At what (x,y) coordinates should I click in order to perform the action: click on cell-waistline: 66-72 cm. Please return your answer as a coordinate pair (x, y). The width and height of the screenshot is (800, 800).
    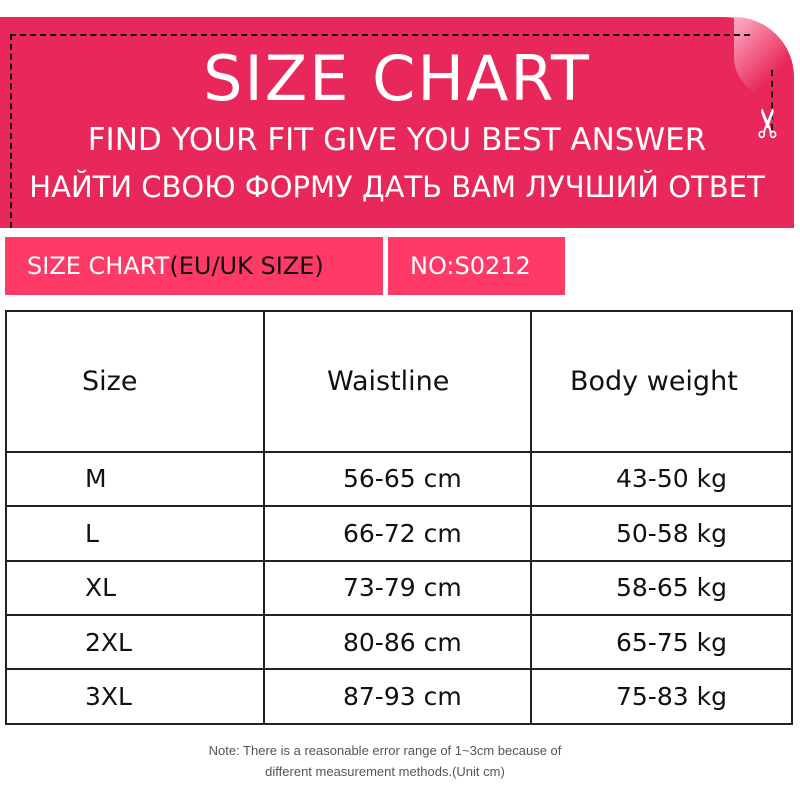
    Looking at the image, I should click on (397, 533).